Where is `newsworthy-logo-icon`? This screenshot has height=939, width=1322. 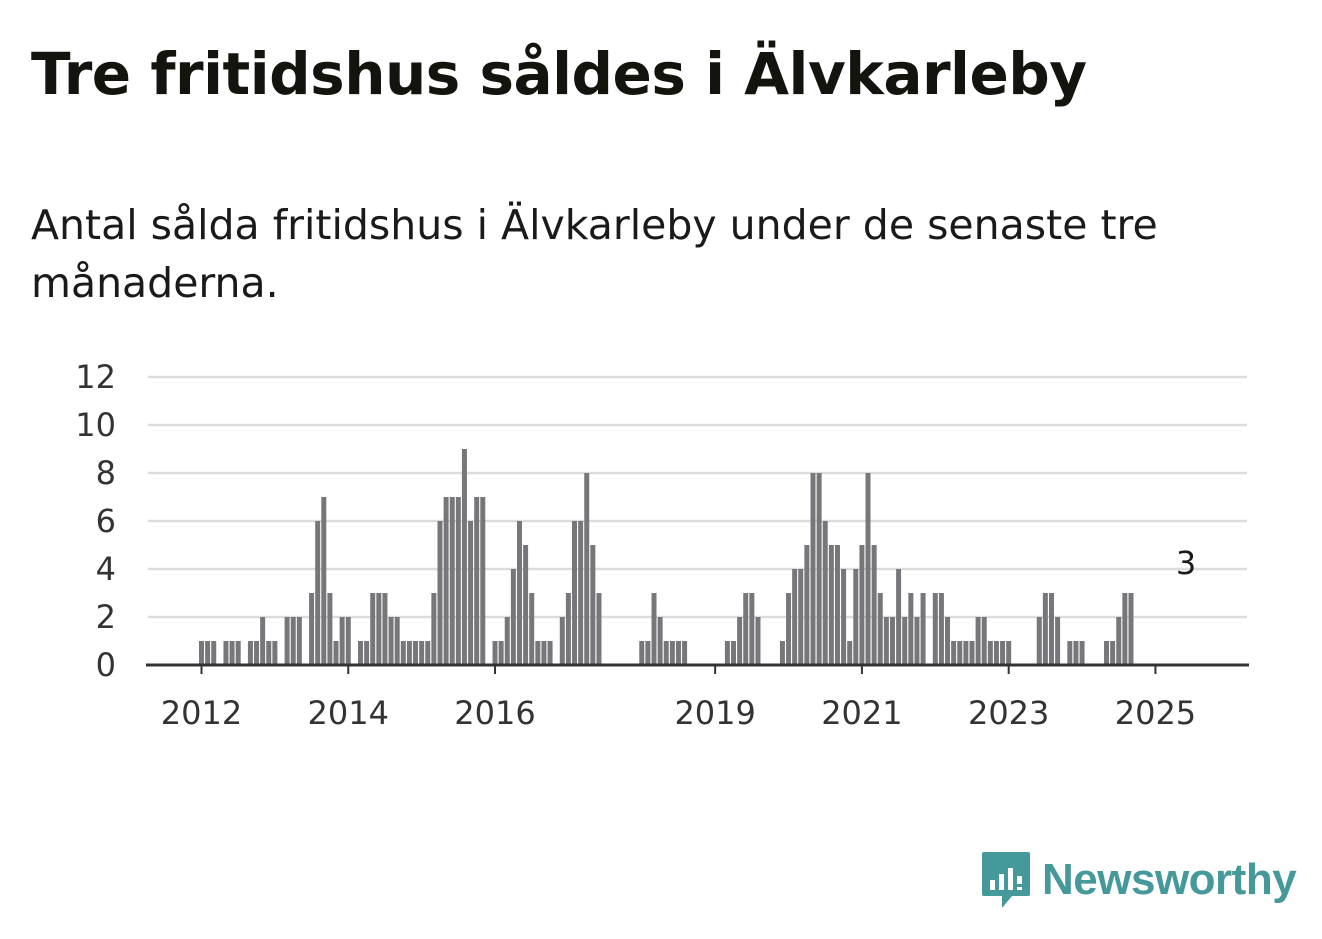 newsworthy-logo-icon is located at coordinates (1006, 880).